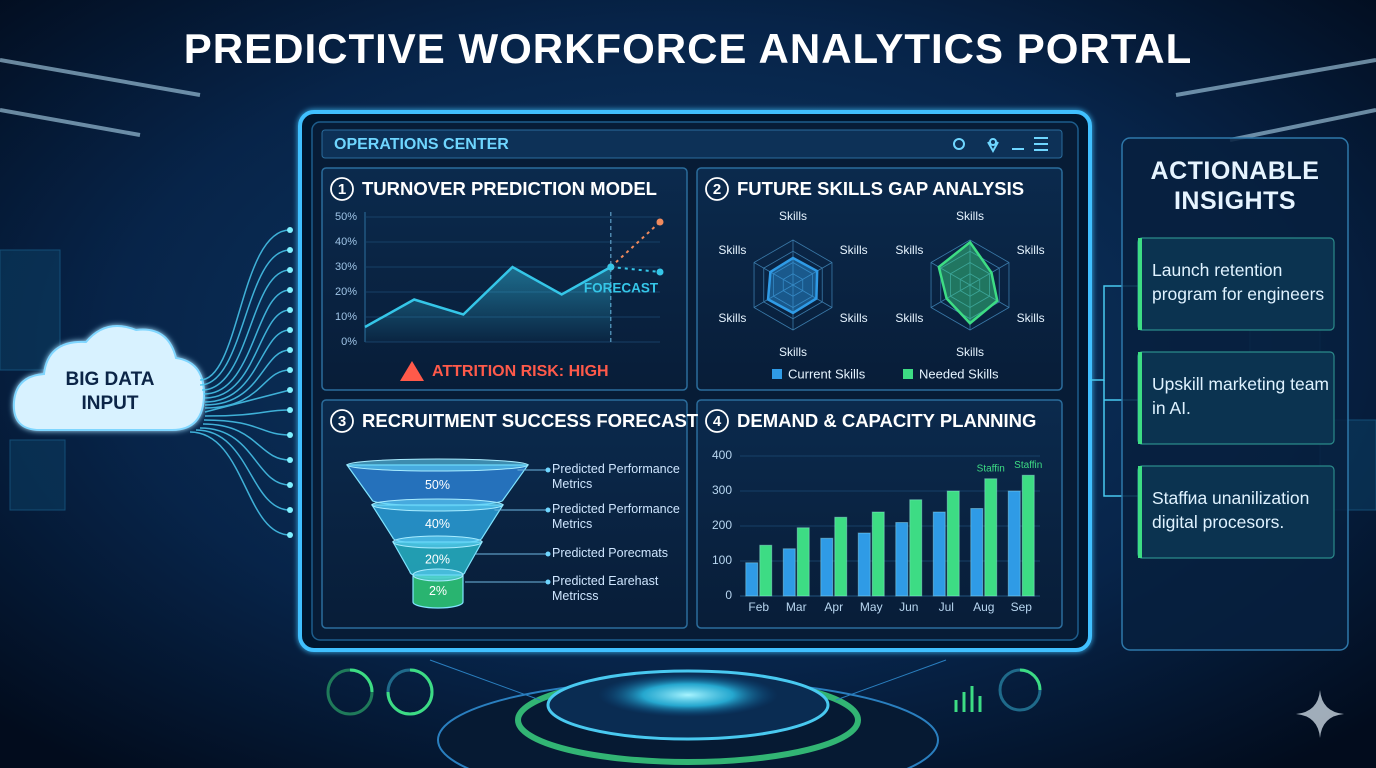 The image size is (1376, 768). Describe the element at coordinates (110, 391) in the screenshot. I see `input-label: BIG DATA INPUT` at that location.